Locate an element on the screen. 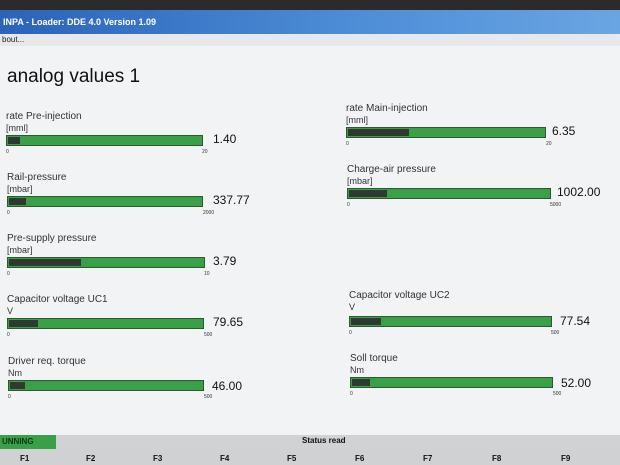 This screenshot has height=465, width=620. status-text: Status read is located at coordinates (324, 440).